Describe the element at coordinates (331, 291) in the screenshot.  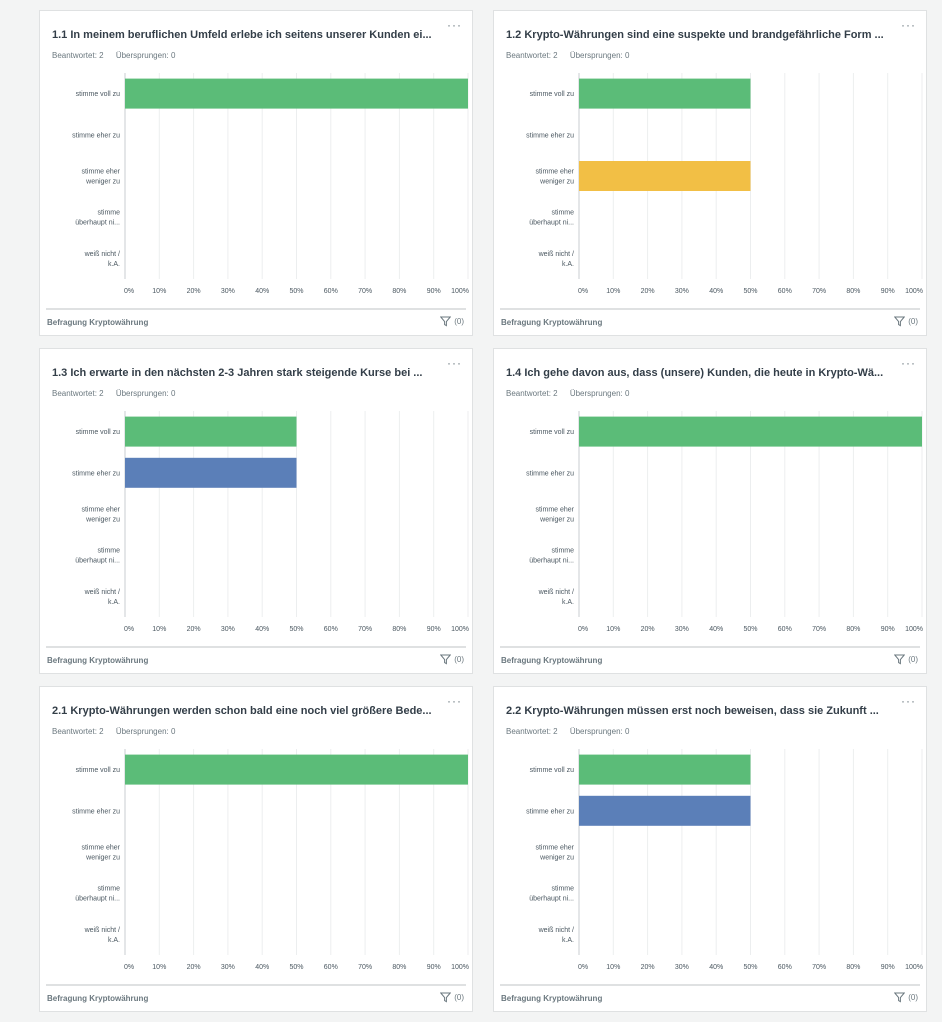
I see `tick-label: 60%` at that location.